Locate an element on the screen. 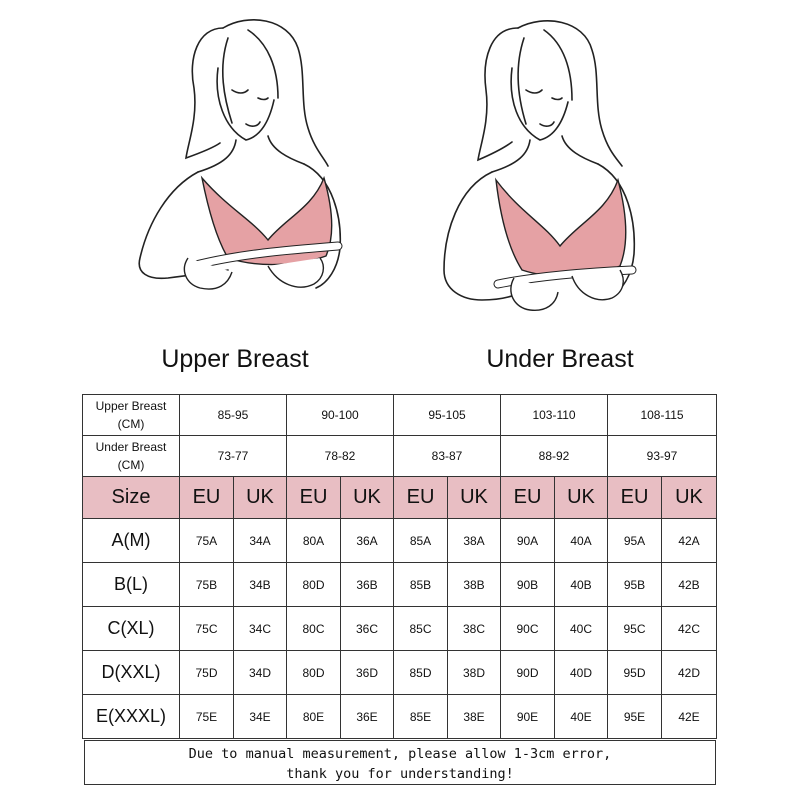 The height and width of the screenshot is (800, 800). upper-range-cell: 90-100 is located at coordinates (340, 415).